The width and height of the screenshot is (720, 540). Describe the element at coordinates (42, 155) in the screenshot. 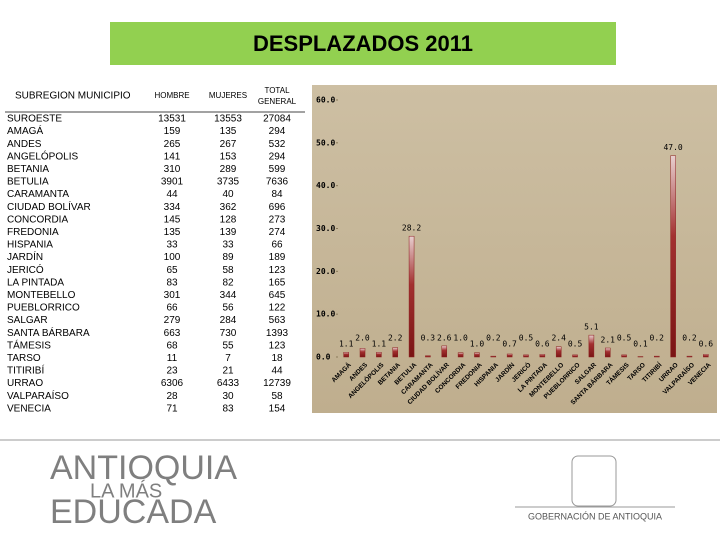

I see `table-cell: ANGELÓPOLIS` at that location.